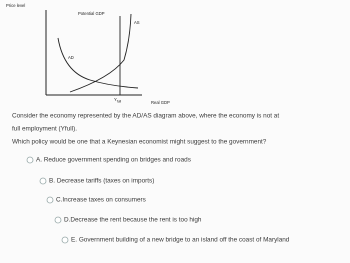 This screenshot has height=263, width=350. What do you see at coordinates (160, 102) in the screenshot?
I see `x-axis-label: Real GDP` at bounding box center [160, 102].